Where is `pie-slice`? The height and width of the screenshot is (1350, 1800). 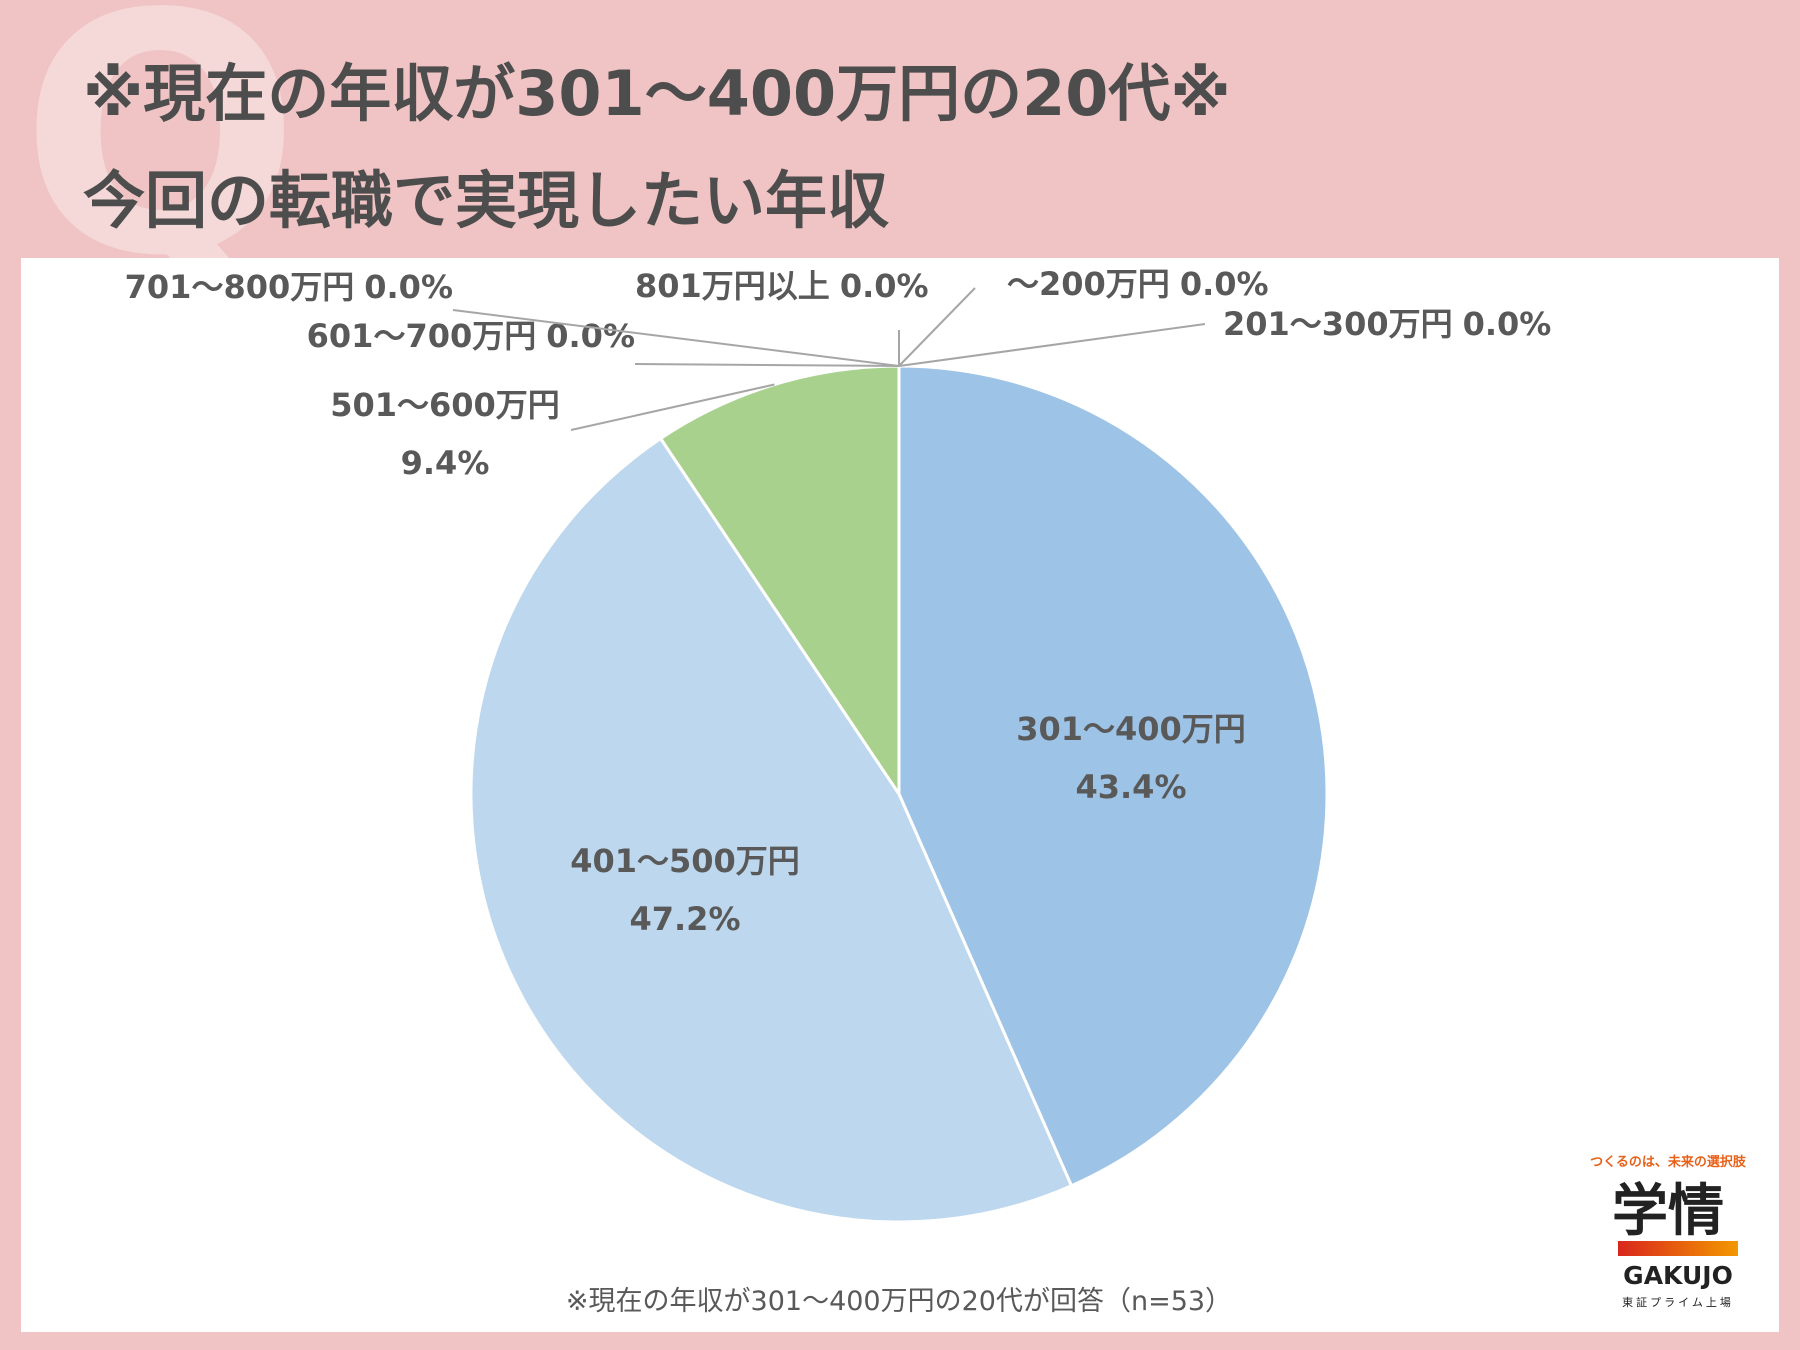
pie-slice is located at coordinates (1113, 776).